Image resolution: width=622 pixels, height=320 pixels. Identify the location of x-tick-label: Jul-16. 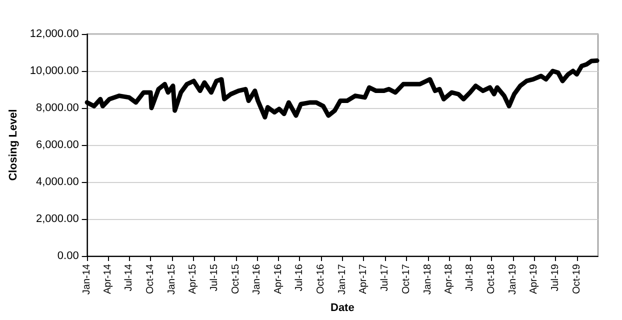
(300, 278).